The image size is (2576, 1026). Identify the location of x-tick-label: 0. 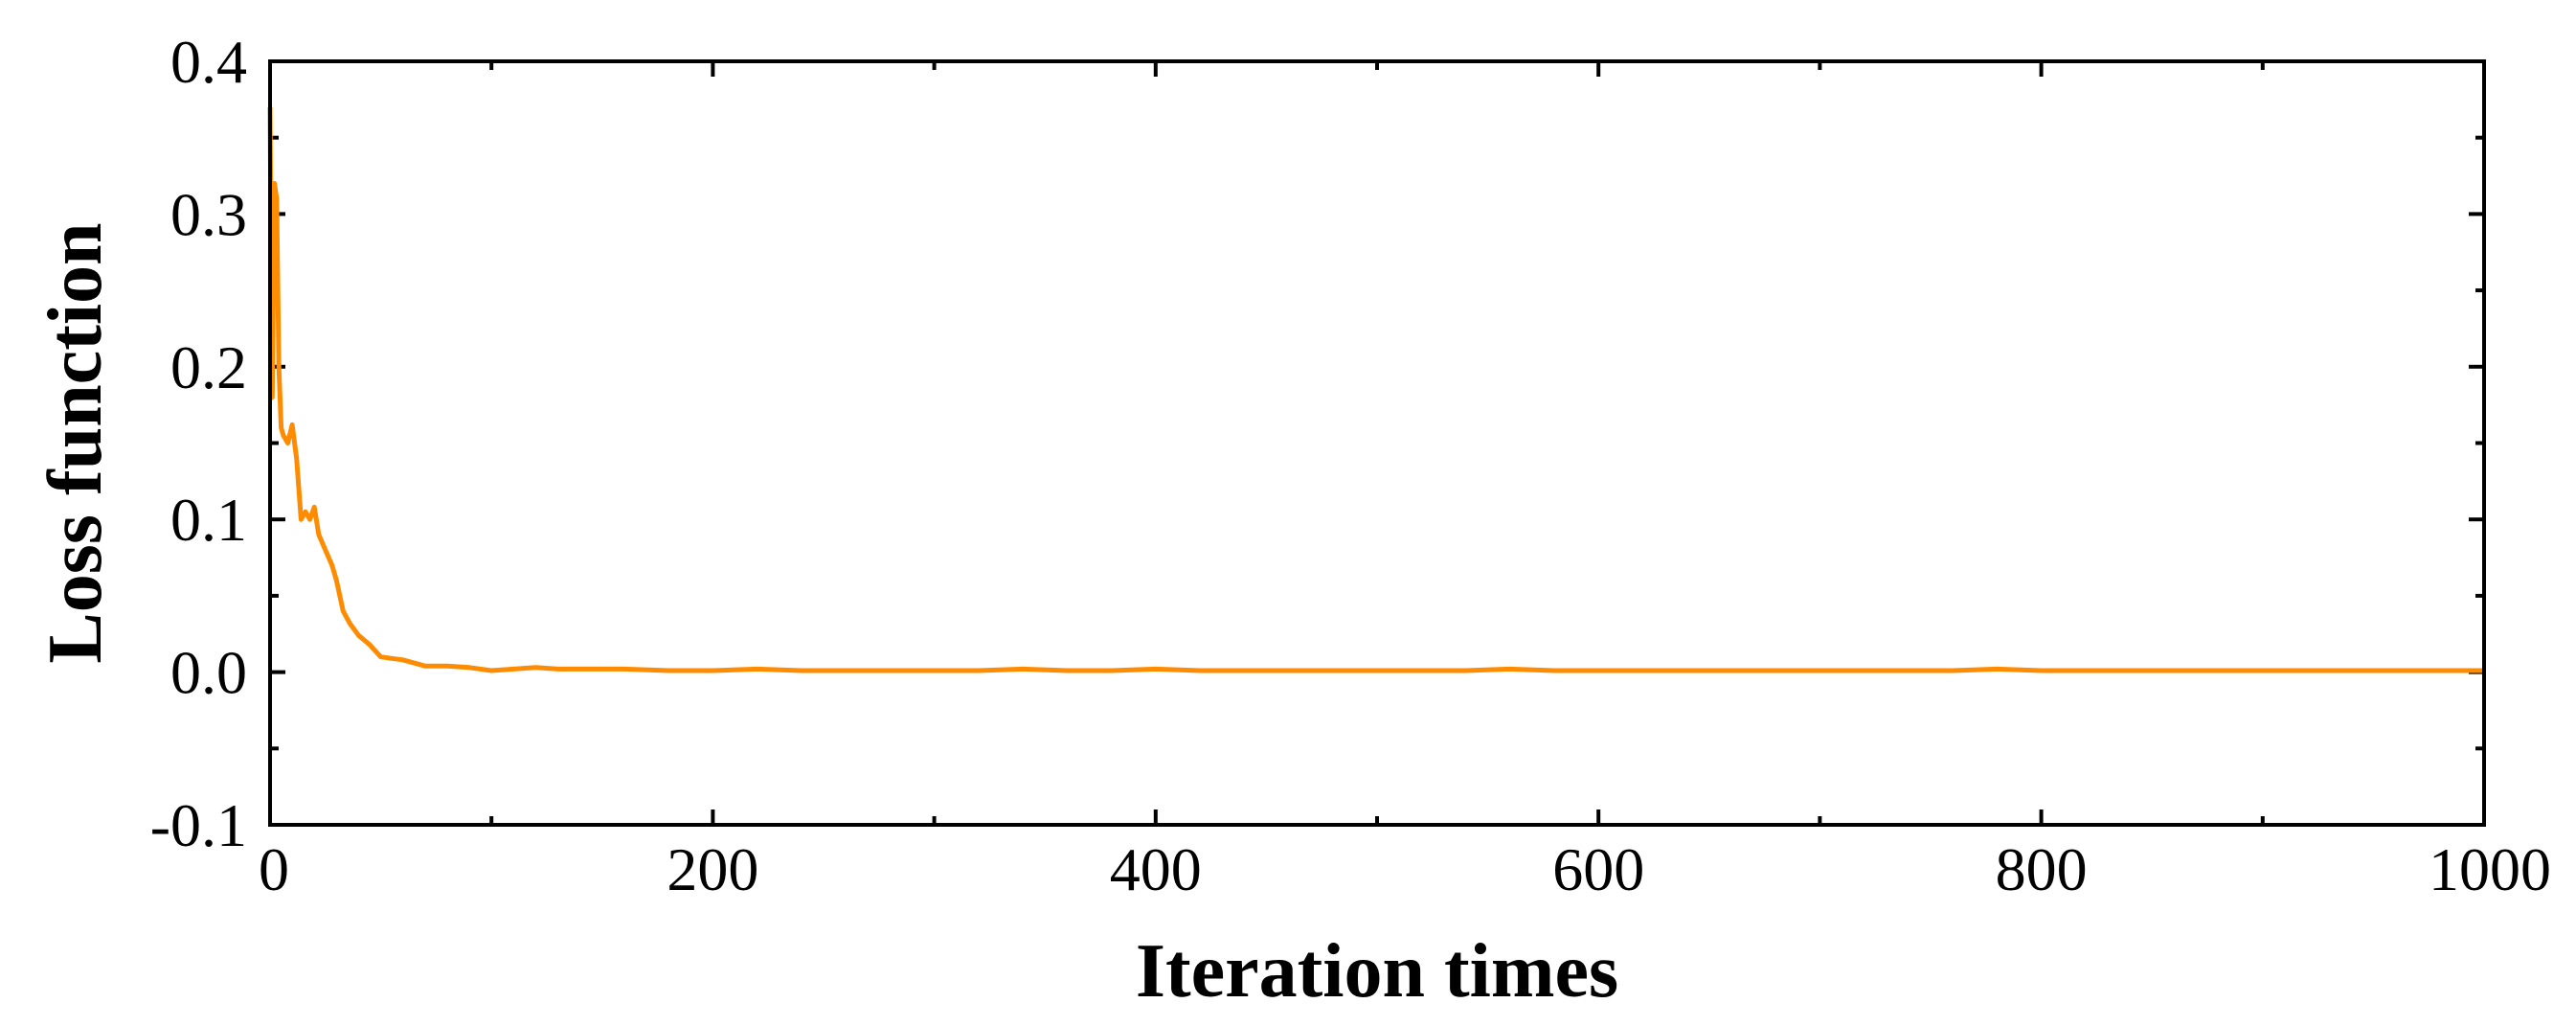
(274, 869).